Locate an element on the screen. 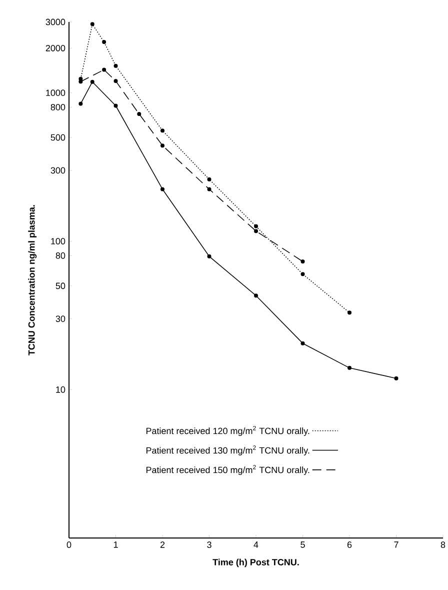  y-tick-label: 100 is located at coordinates (58, 241).